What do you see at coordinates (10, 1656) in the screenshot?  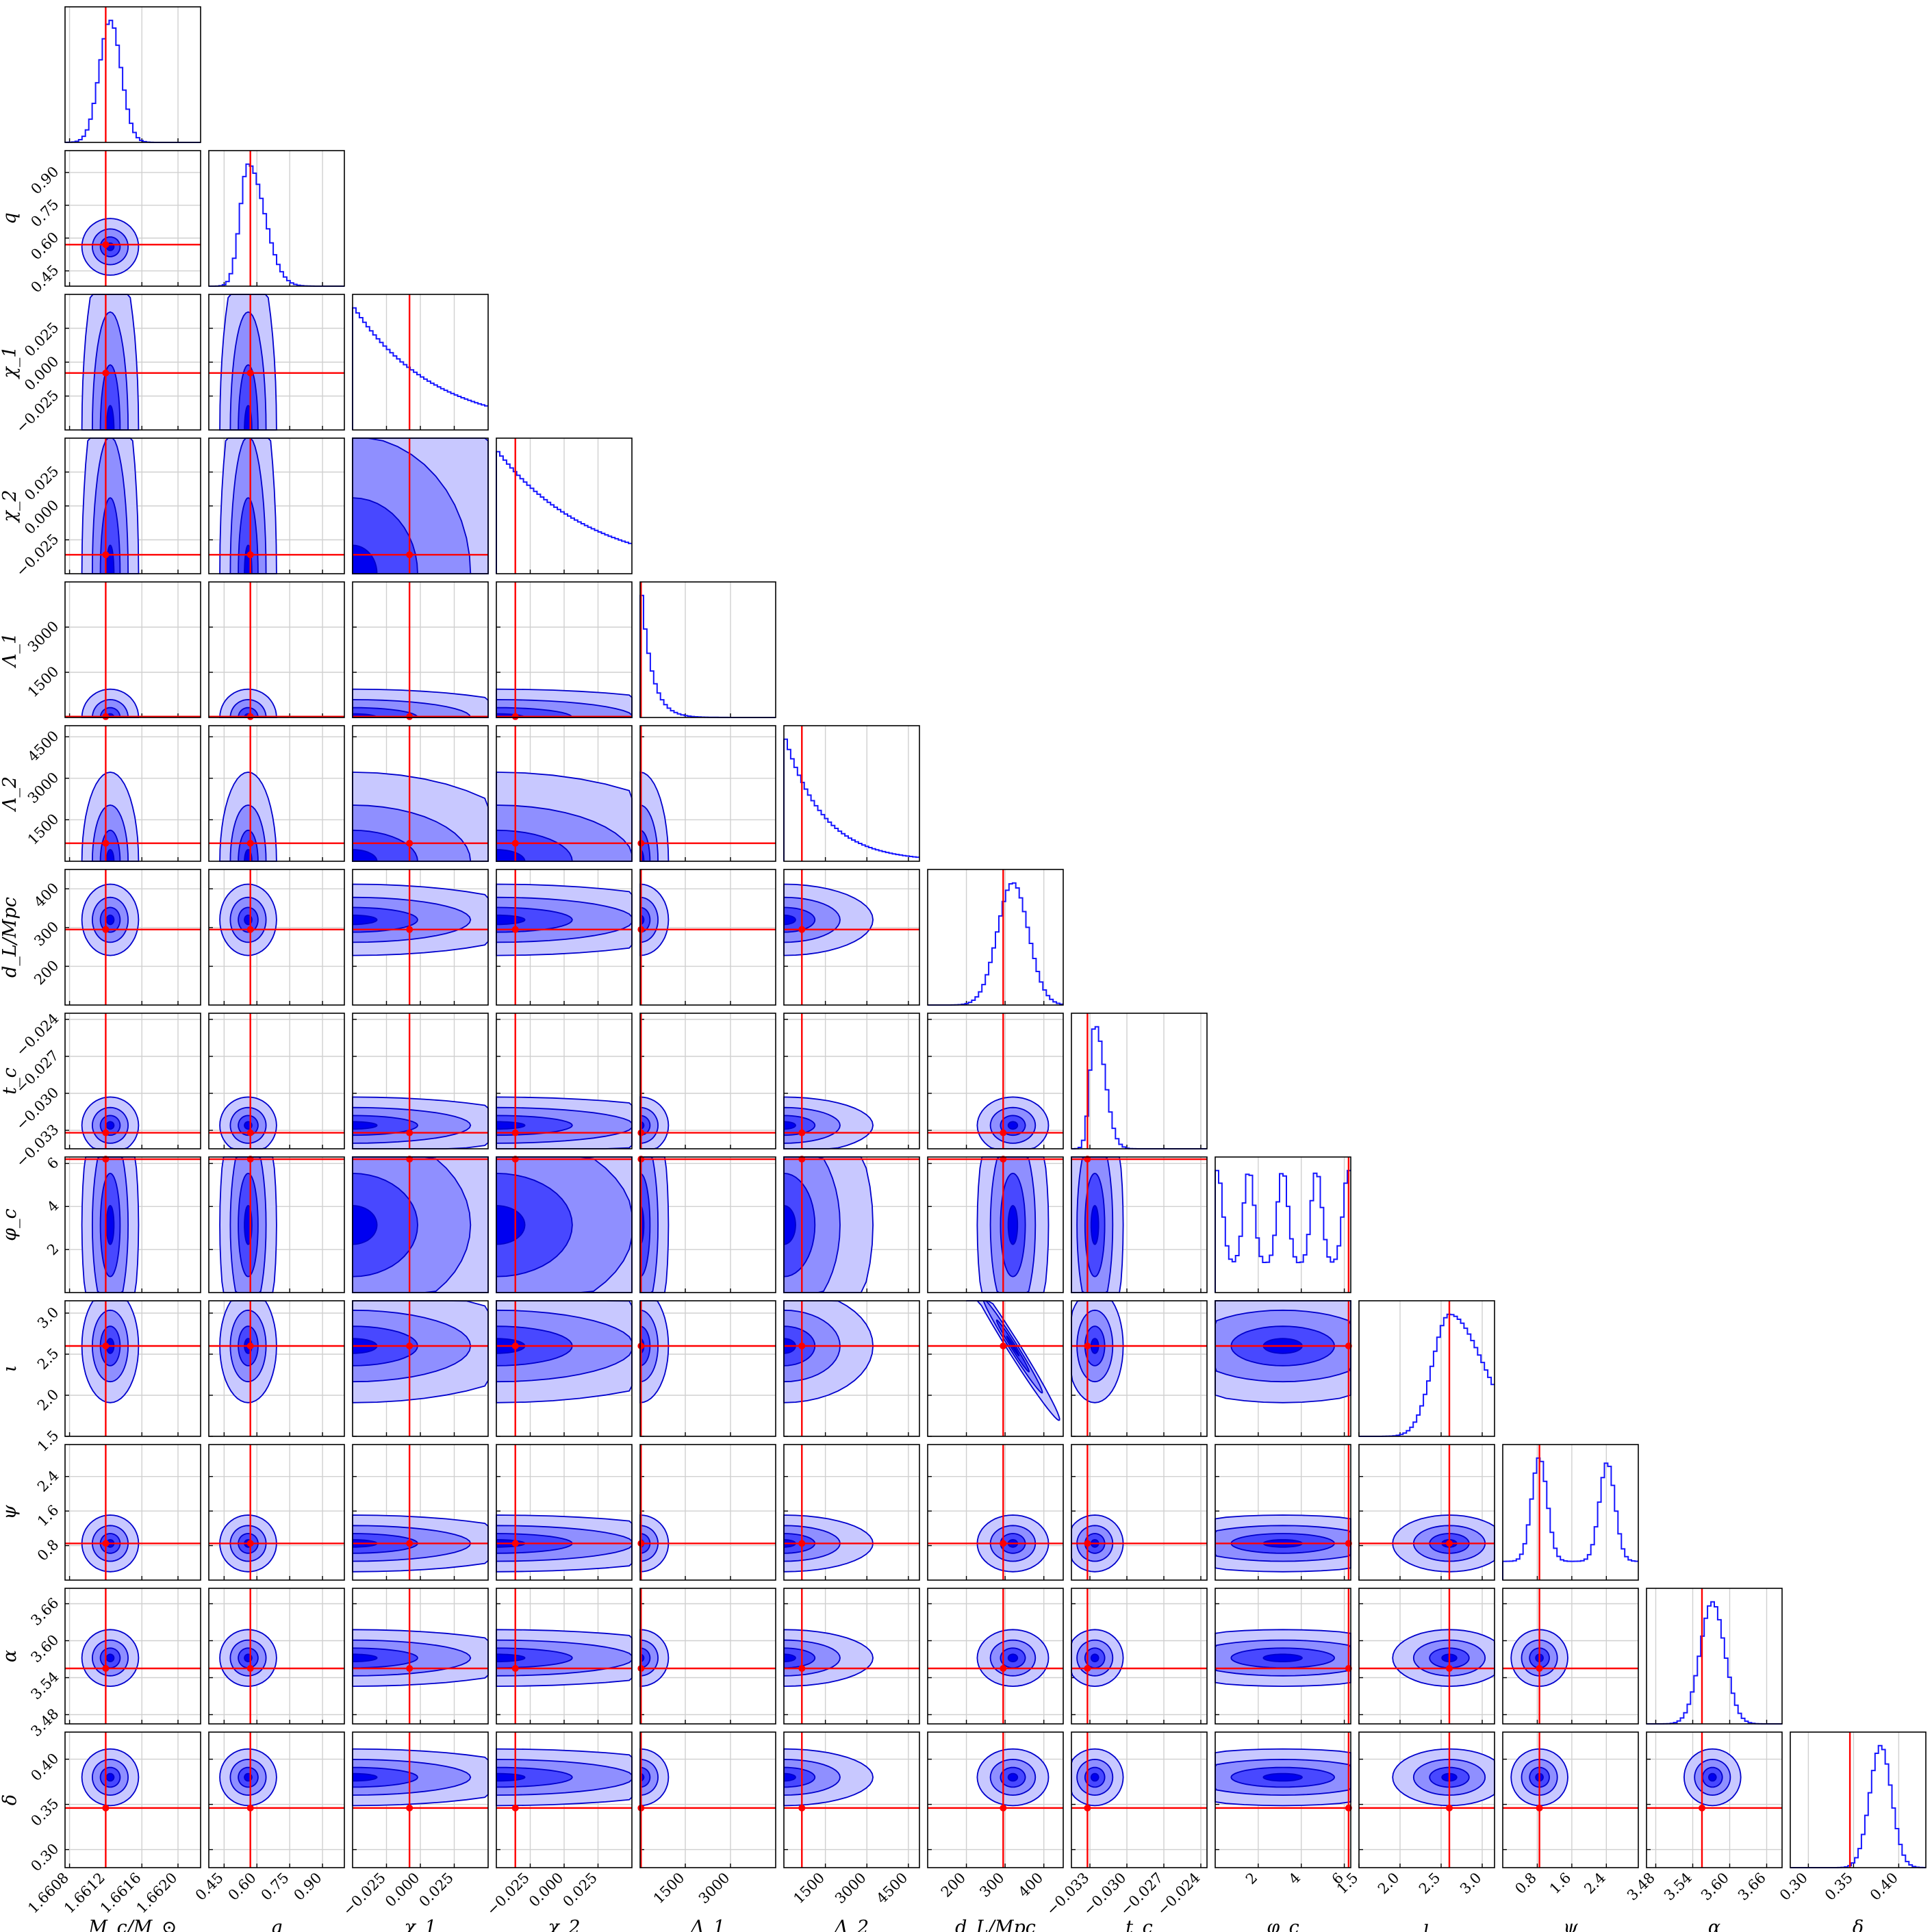 I see `y-axis-label-alpha: α` at bounding box center [10, 1656].